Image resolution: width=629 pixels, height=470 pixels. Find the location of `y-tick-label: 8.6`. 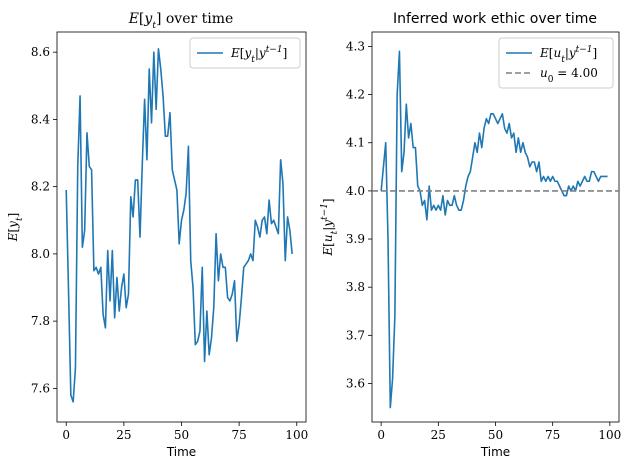

y-tick-label: 8.6 is located at coordinates (40, 52).